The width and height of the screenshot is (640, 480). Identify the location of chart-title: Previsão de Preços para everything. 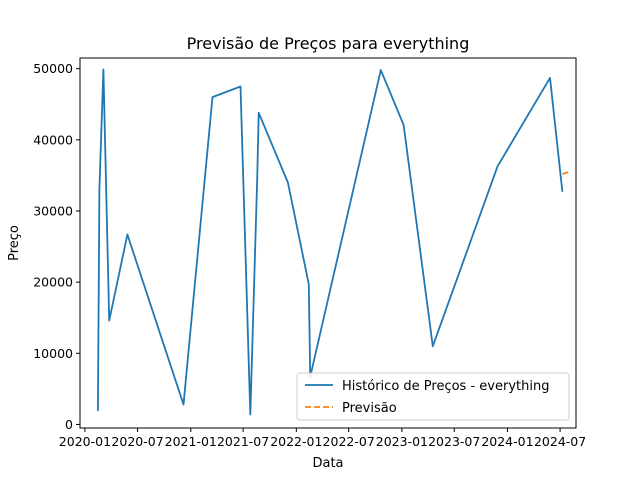
(328, 43).